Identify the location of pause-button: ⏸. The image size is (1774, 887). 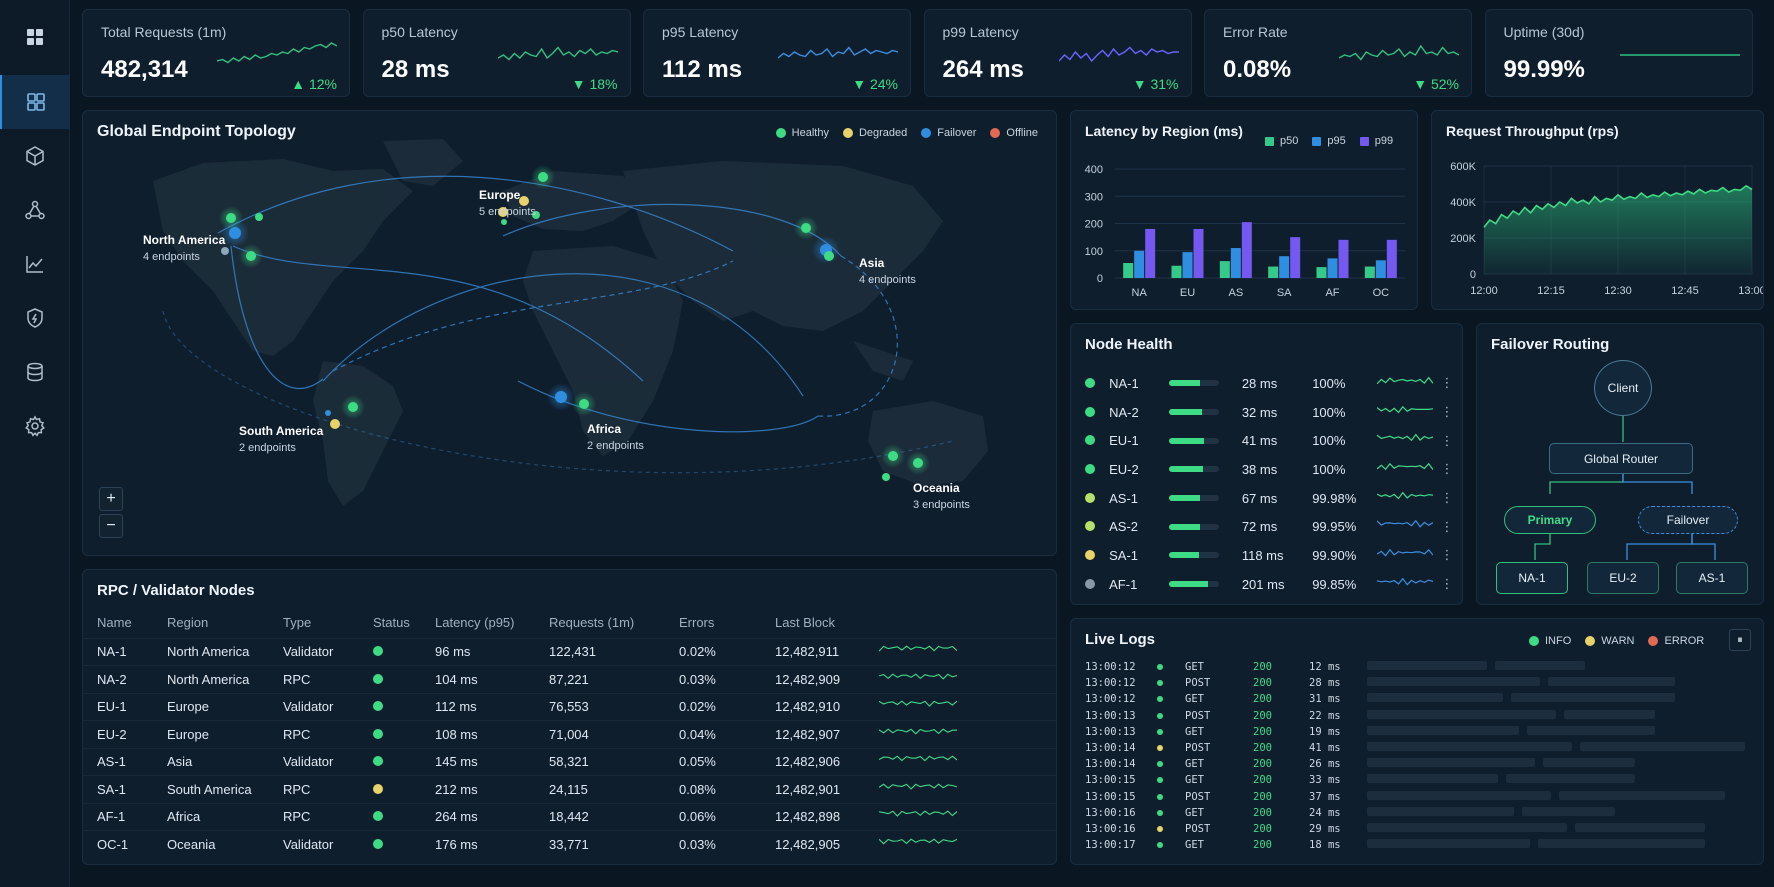
(1740, 640).